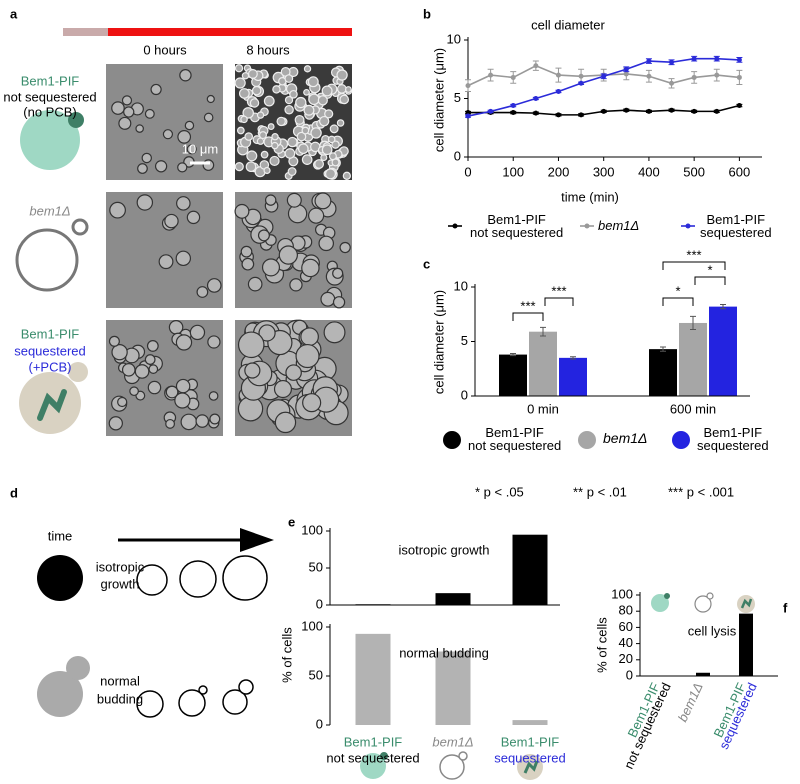  What do you see at coordinates (626, 610) in the screenshot?
I see `y-tick-label: 80` at bounding box center [626, 610].